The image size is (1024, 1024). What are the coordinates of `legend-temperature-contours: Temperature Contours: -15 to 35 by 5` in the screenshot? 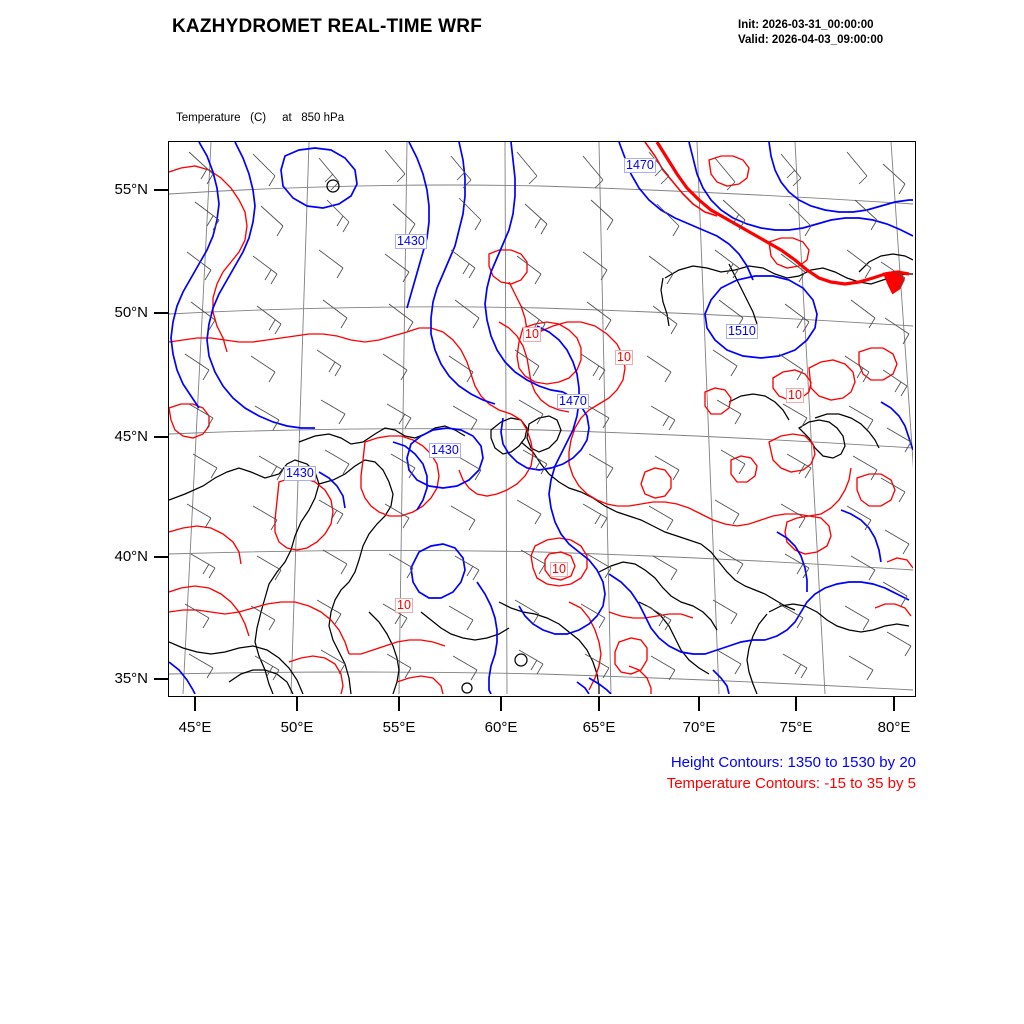 It's located at (791, 783).